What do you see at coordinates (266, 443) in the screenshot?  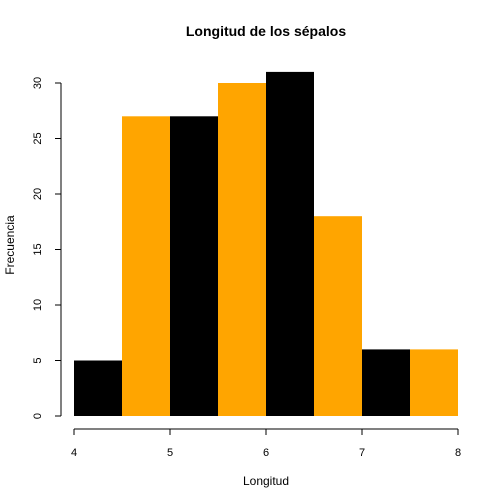 I see `x-axis: 4 5 6 7 8` at bounding box center [266, 443].